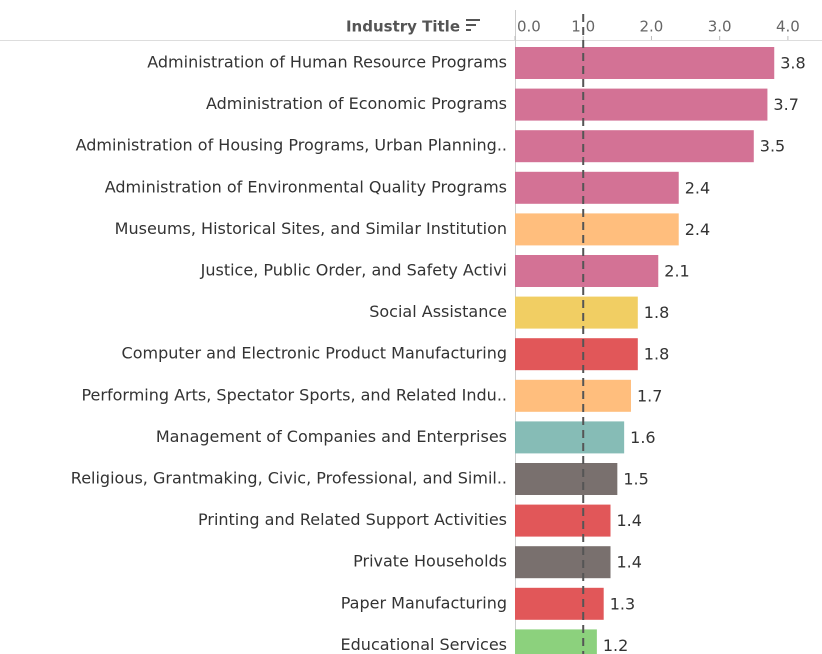 Image resolution: width=822 pixels, height=654 pixels. What do you see at coordinates (772, 146) in the screenshot?
I see `value-label: 3.5` at bounding box center [772, 146].